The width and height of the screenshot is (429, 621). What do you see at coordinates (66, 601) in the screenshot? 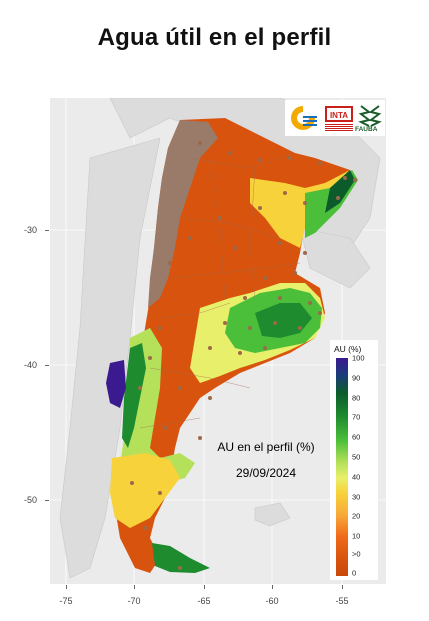
I see `x-tick-label: -75` at bounding box center [66, 601].